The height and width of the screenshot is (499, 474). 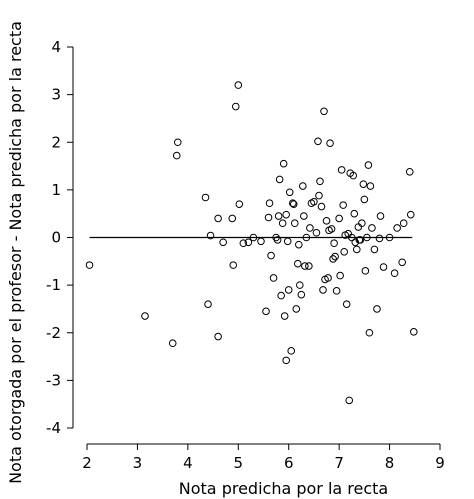 I want to click on x-tick-label: 3, so click(x=138, y=463).